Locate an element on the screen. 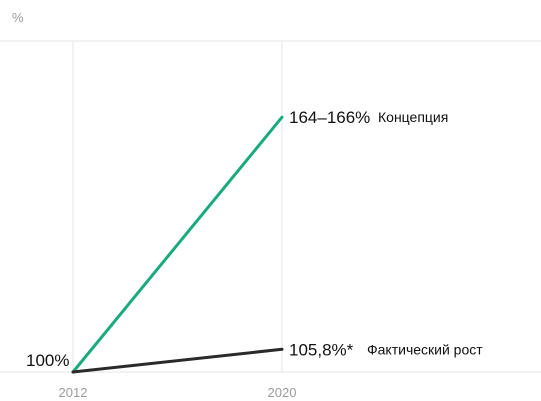 The height and width of the screenshot is (401, 541). start-value-label: 100% is located at coordinates (47, 360).